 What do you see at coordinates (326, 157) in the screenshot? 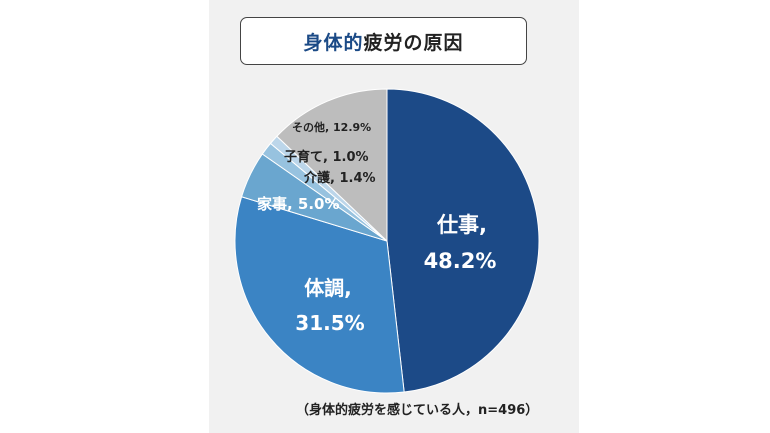
I see `slice-label-kosodate: 子育て, 1.0%` at bounding box center [326, 157].